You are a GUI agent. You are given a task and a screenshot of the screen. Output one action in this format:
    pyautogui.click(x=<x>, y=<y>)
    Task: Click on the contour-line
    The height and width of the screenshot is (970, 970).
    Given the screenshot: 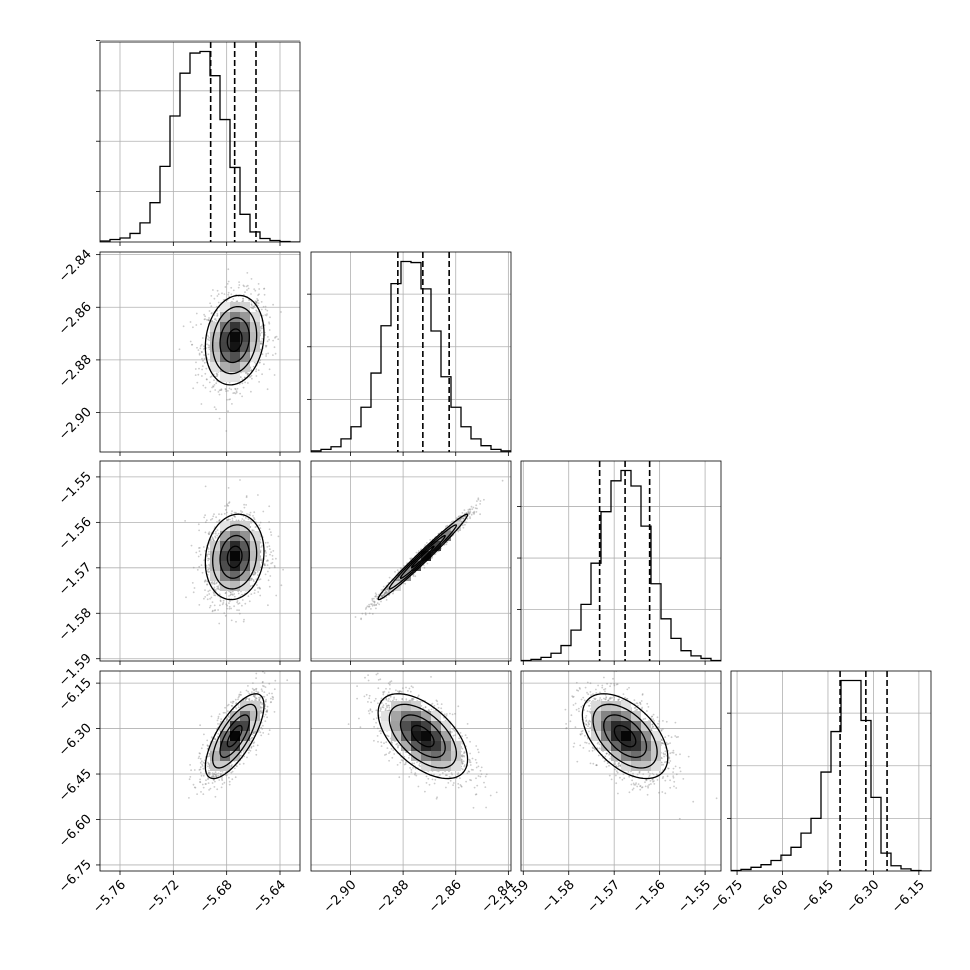 What is the action you would take?
    pyautogui.click(x=234, y=557)
    